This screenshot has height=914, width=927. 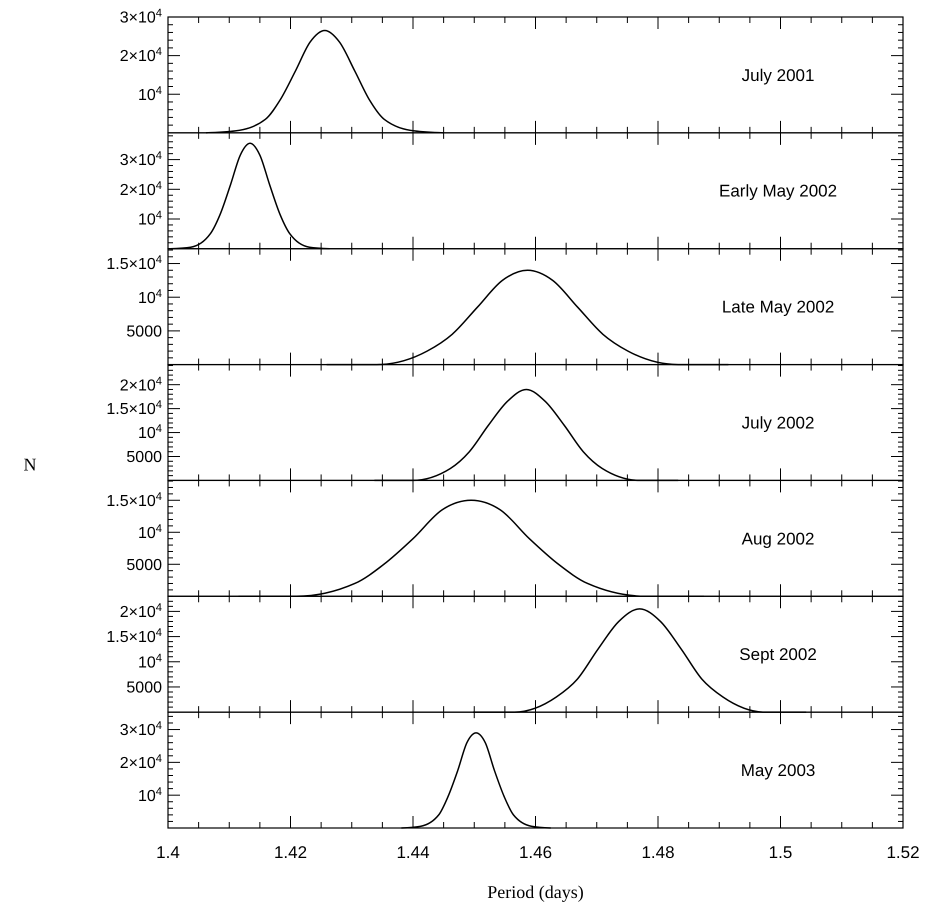 I want to click on x-tick-label: 1.44, so click(x=413, y=852).